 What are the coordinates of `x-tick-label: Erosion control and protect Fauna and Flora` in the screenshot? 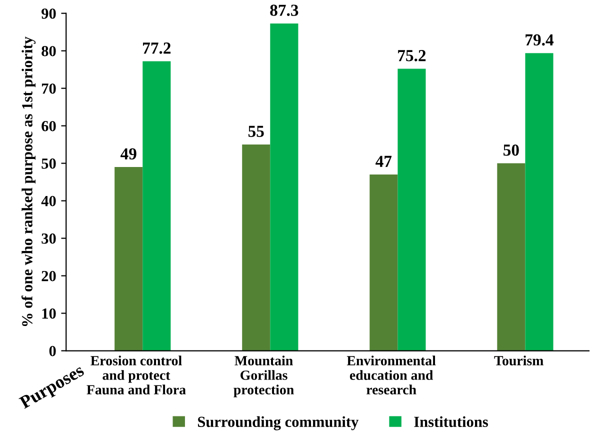 It's located at (136, 375).